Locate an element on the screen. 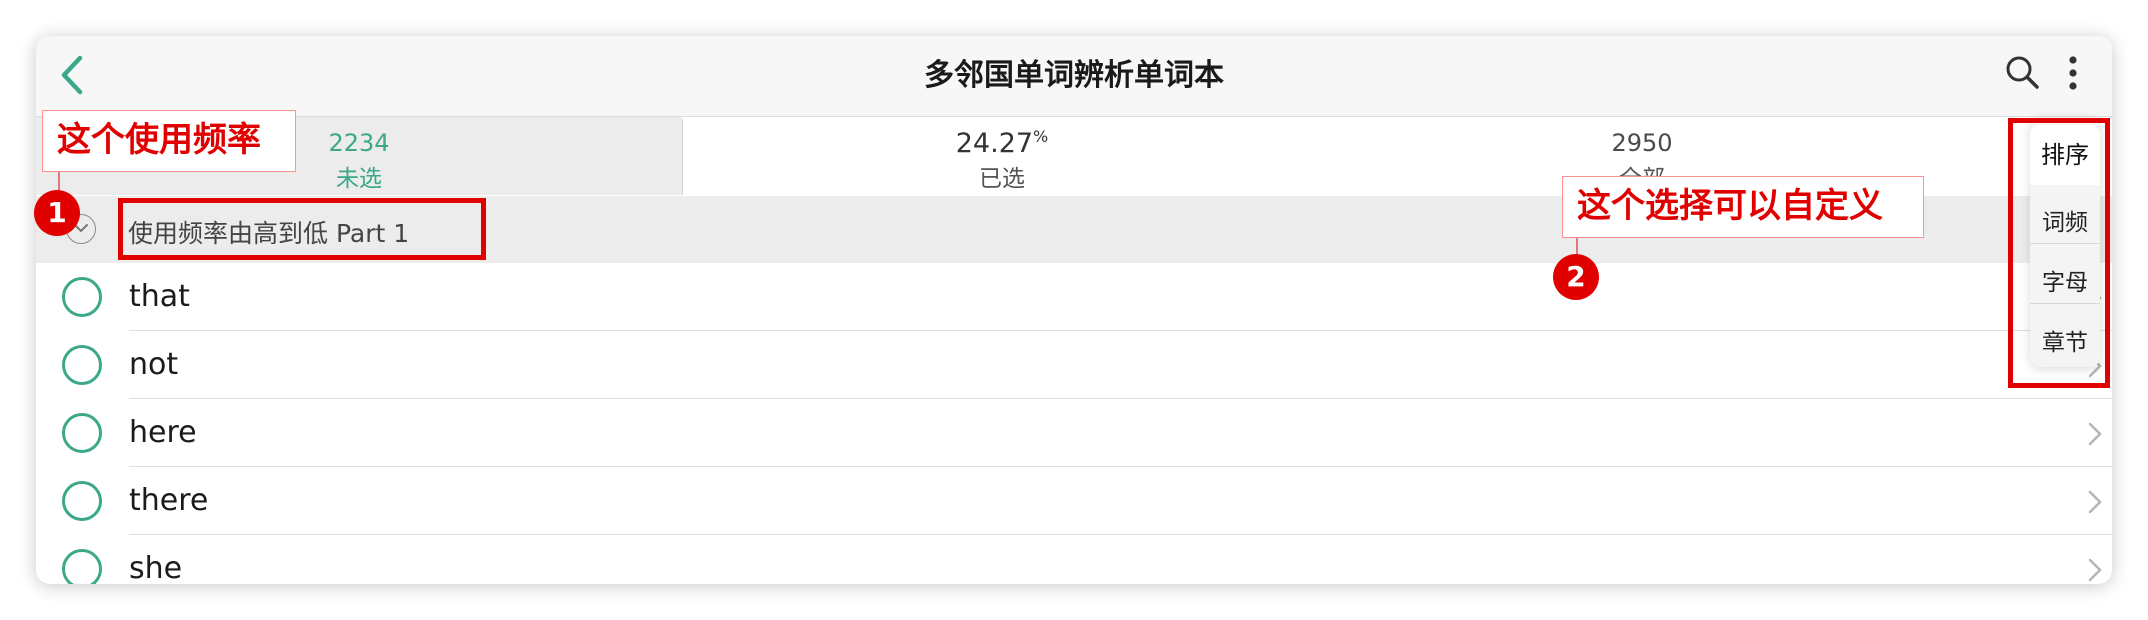  more-vertical-icon is located at coordinates (2073, 73).